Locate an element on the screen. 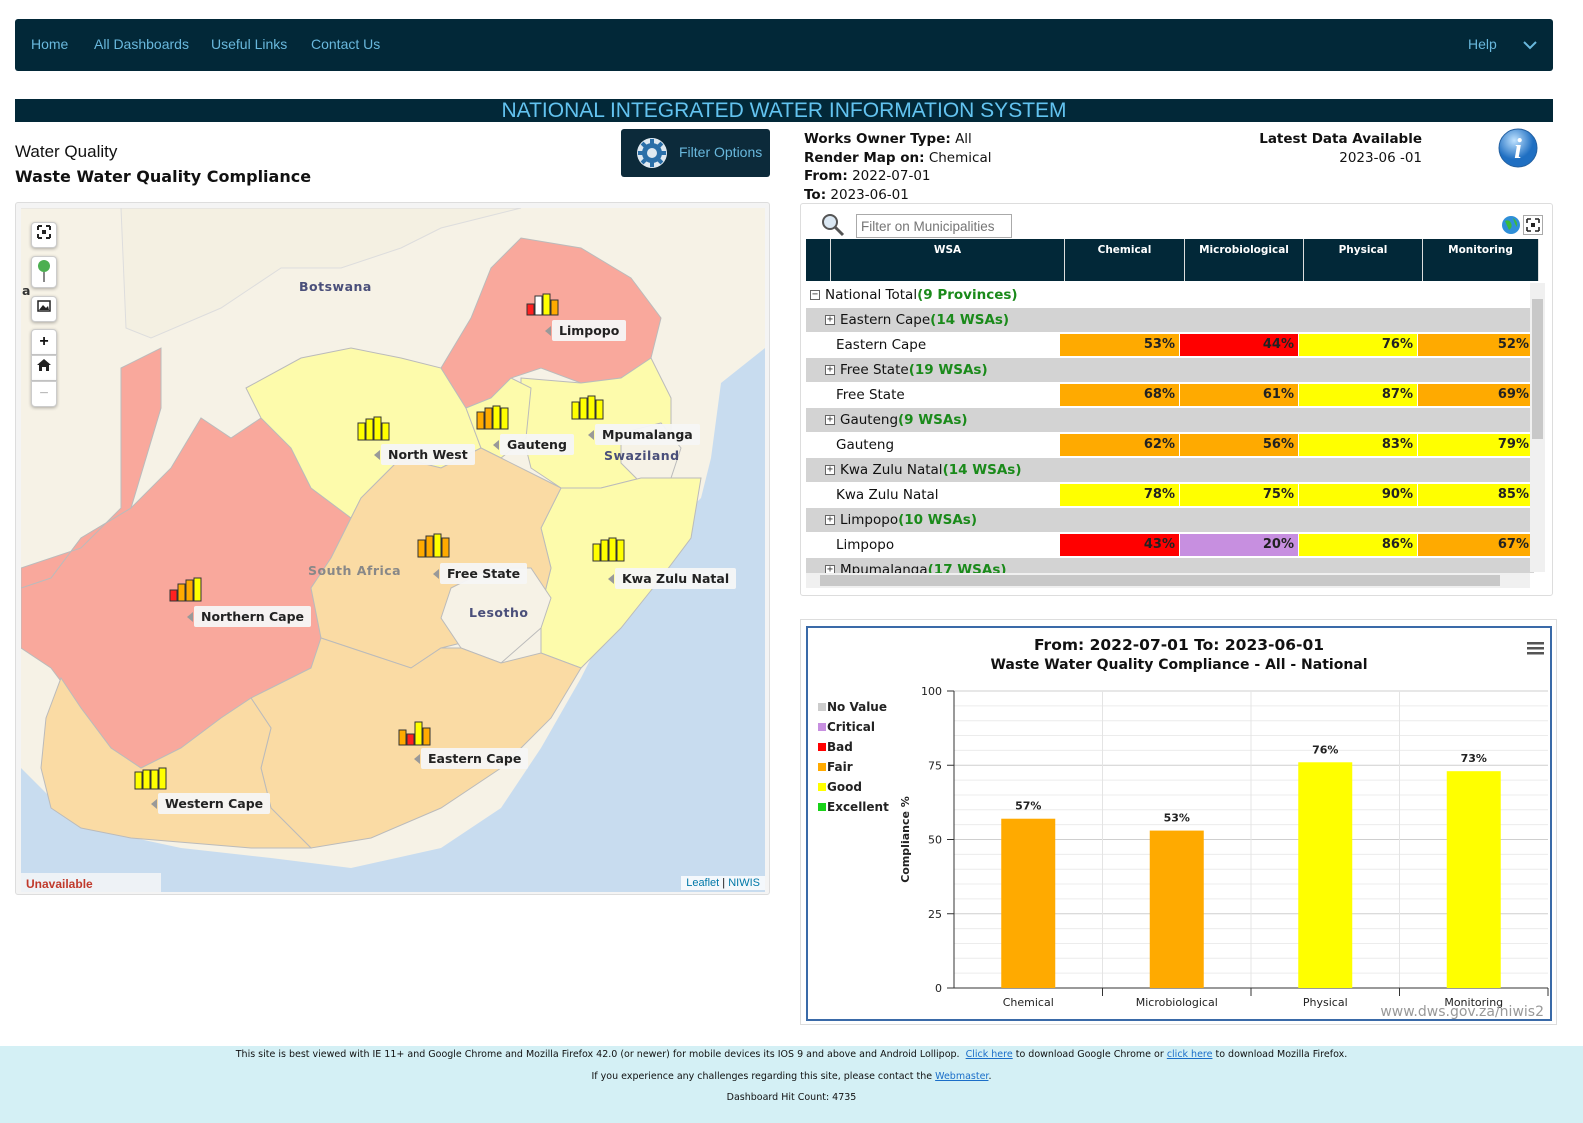 The image size is (1583, 1123). legend-item: Good is located at coordinates (853, 790).